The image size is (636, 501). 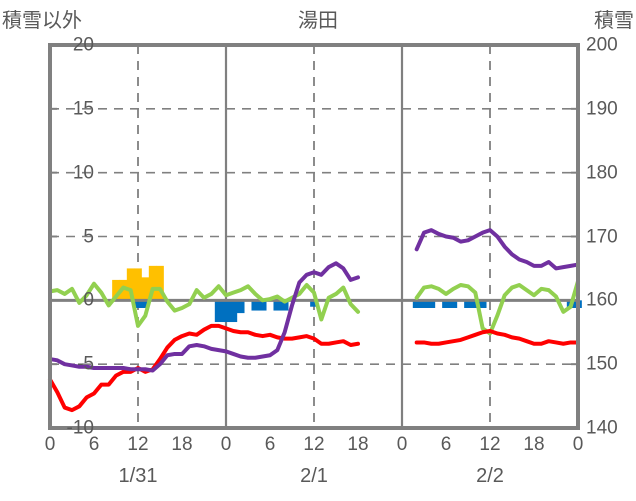 What do you see at coordinates (614, 21) in the screenshot?
I see `right-axis-title: 積雪` at bounding box center [614, 21].